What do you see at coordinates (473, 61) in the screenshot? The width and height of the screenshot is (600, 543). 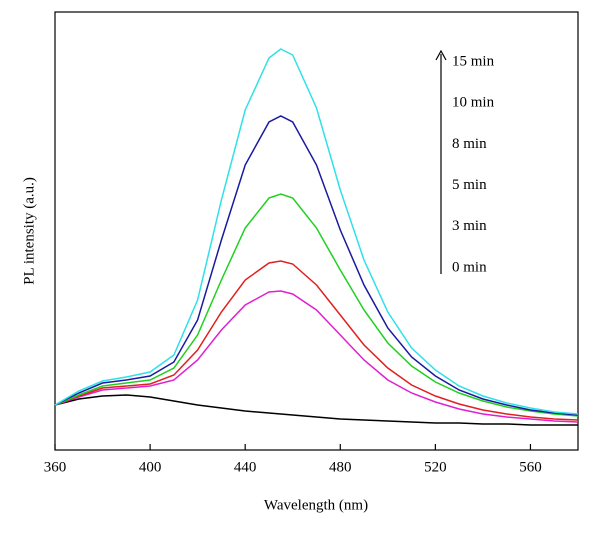 I see `legend-label: 15 min` at bounding box center [473, 61].